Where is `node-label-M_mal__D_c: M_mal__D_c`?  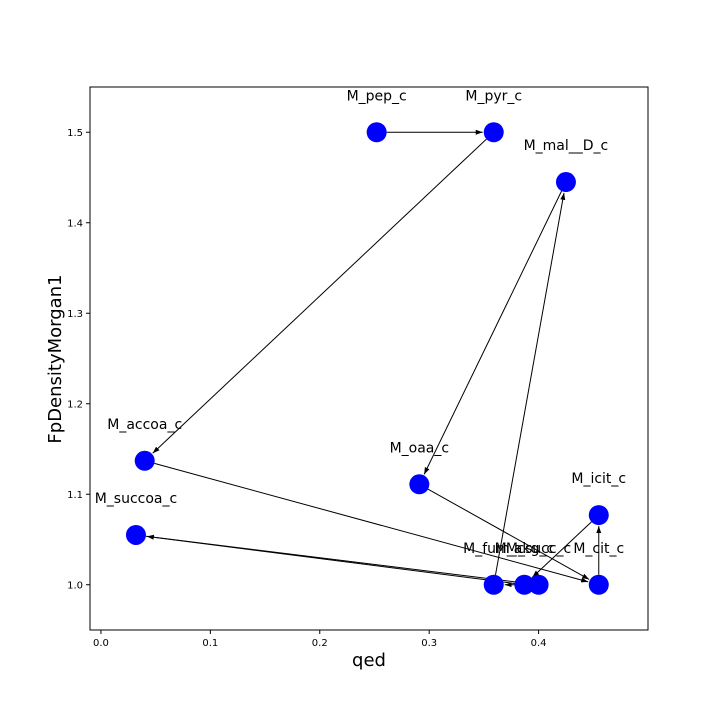
node-label-M_mal__D_c: M_mal__D_c is located at coordinates (566, 146).